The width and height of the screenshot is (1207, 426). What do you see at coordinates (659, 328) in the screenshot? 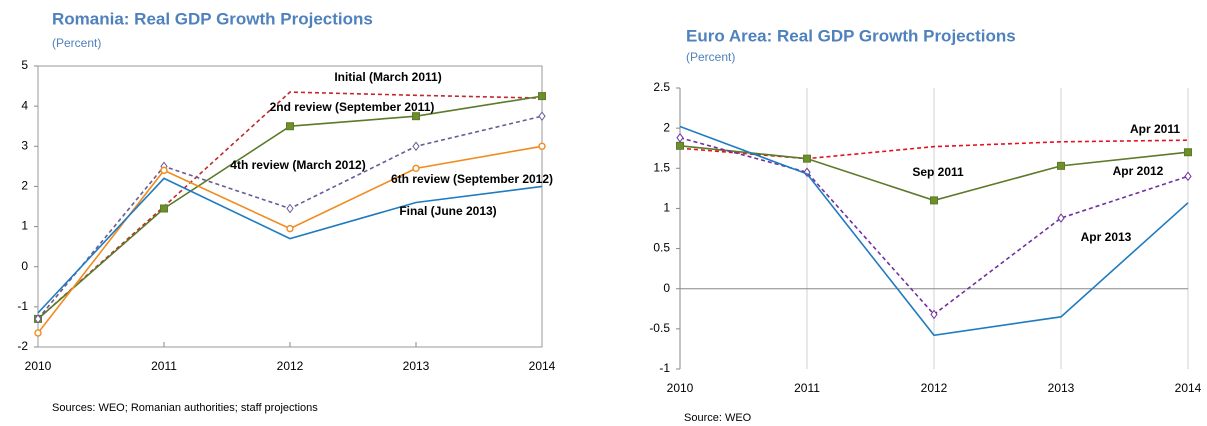
I see `y-tick-label: -0.5` at bounding box center [659, 328].